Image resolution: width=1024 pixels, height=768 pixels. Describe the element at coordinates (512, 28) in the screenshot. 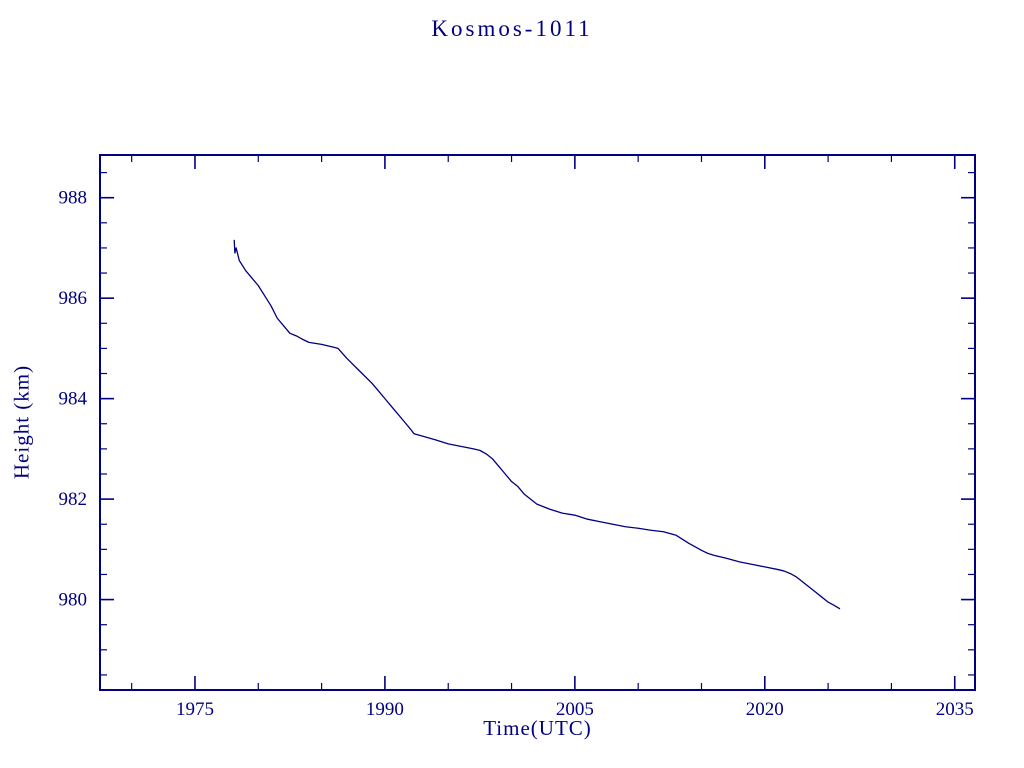

I see `chart-title: Kosmos-1011` at that location.